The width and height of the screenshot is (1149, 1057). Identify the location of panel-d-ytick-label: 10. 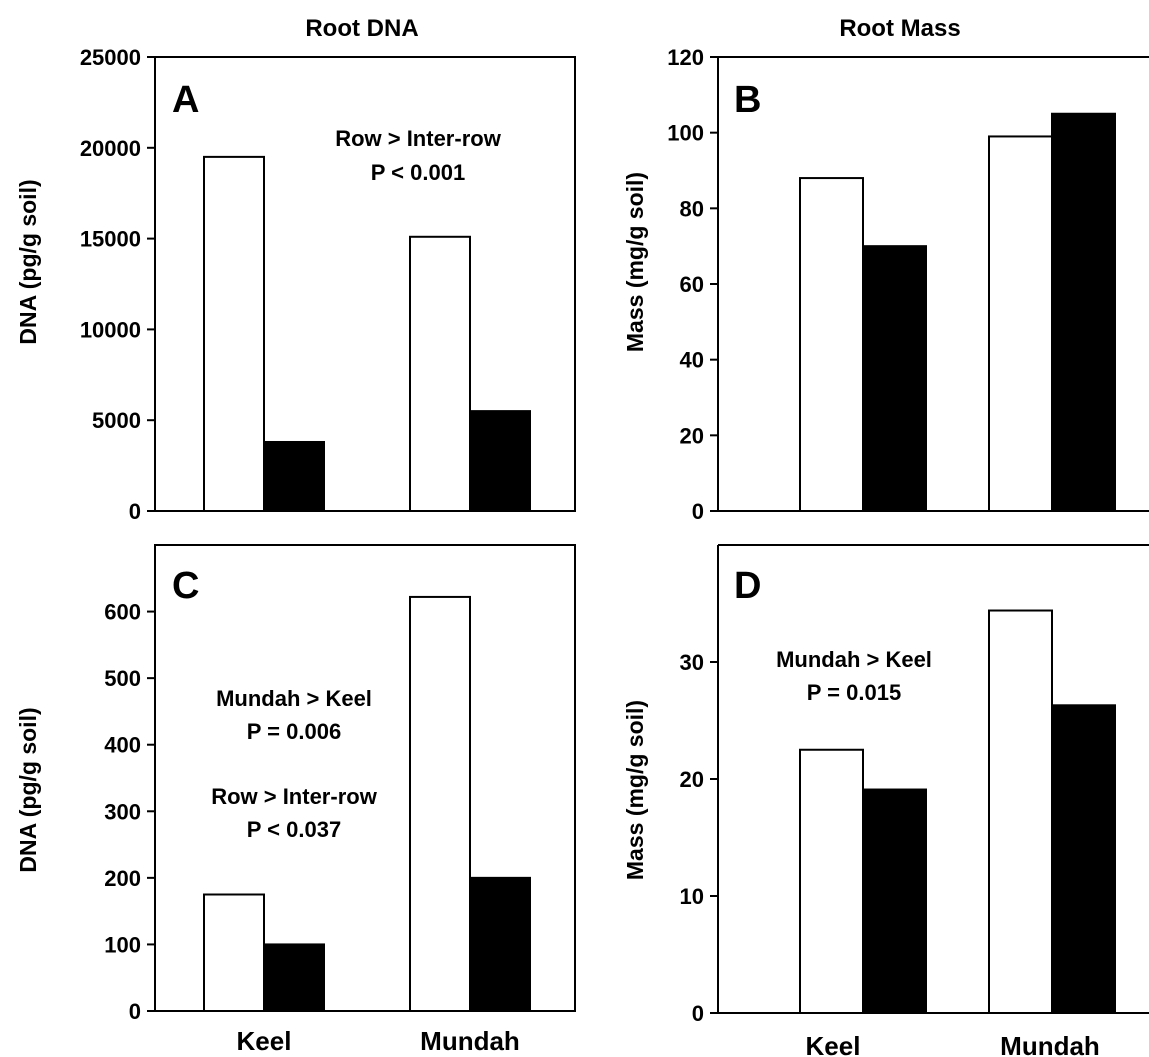
(692, 896).